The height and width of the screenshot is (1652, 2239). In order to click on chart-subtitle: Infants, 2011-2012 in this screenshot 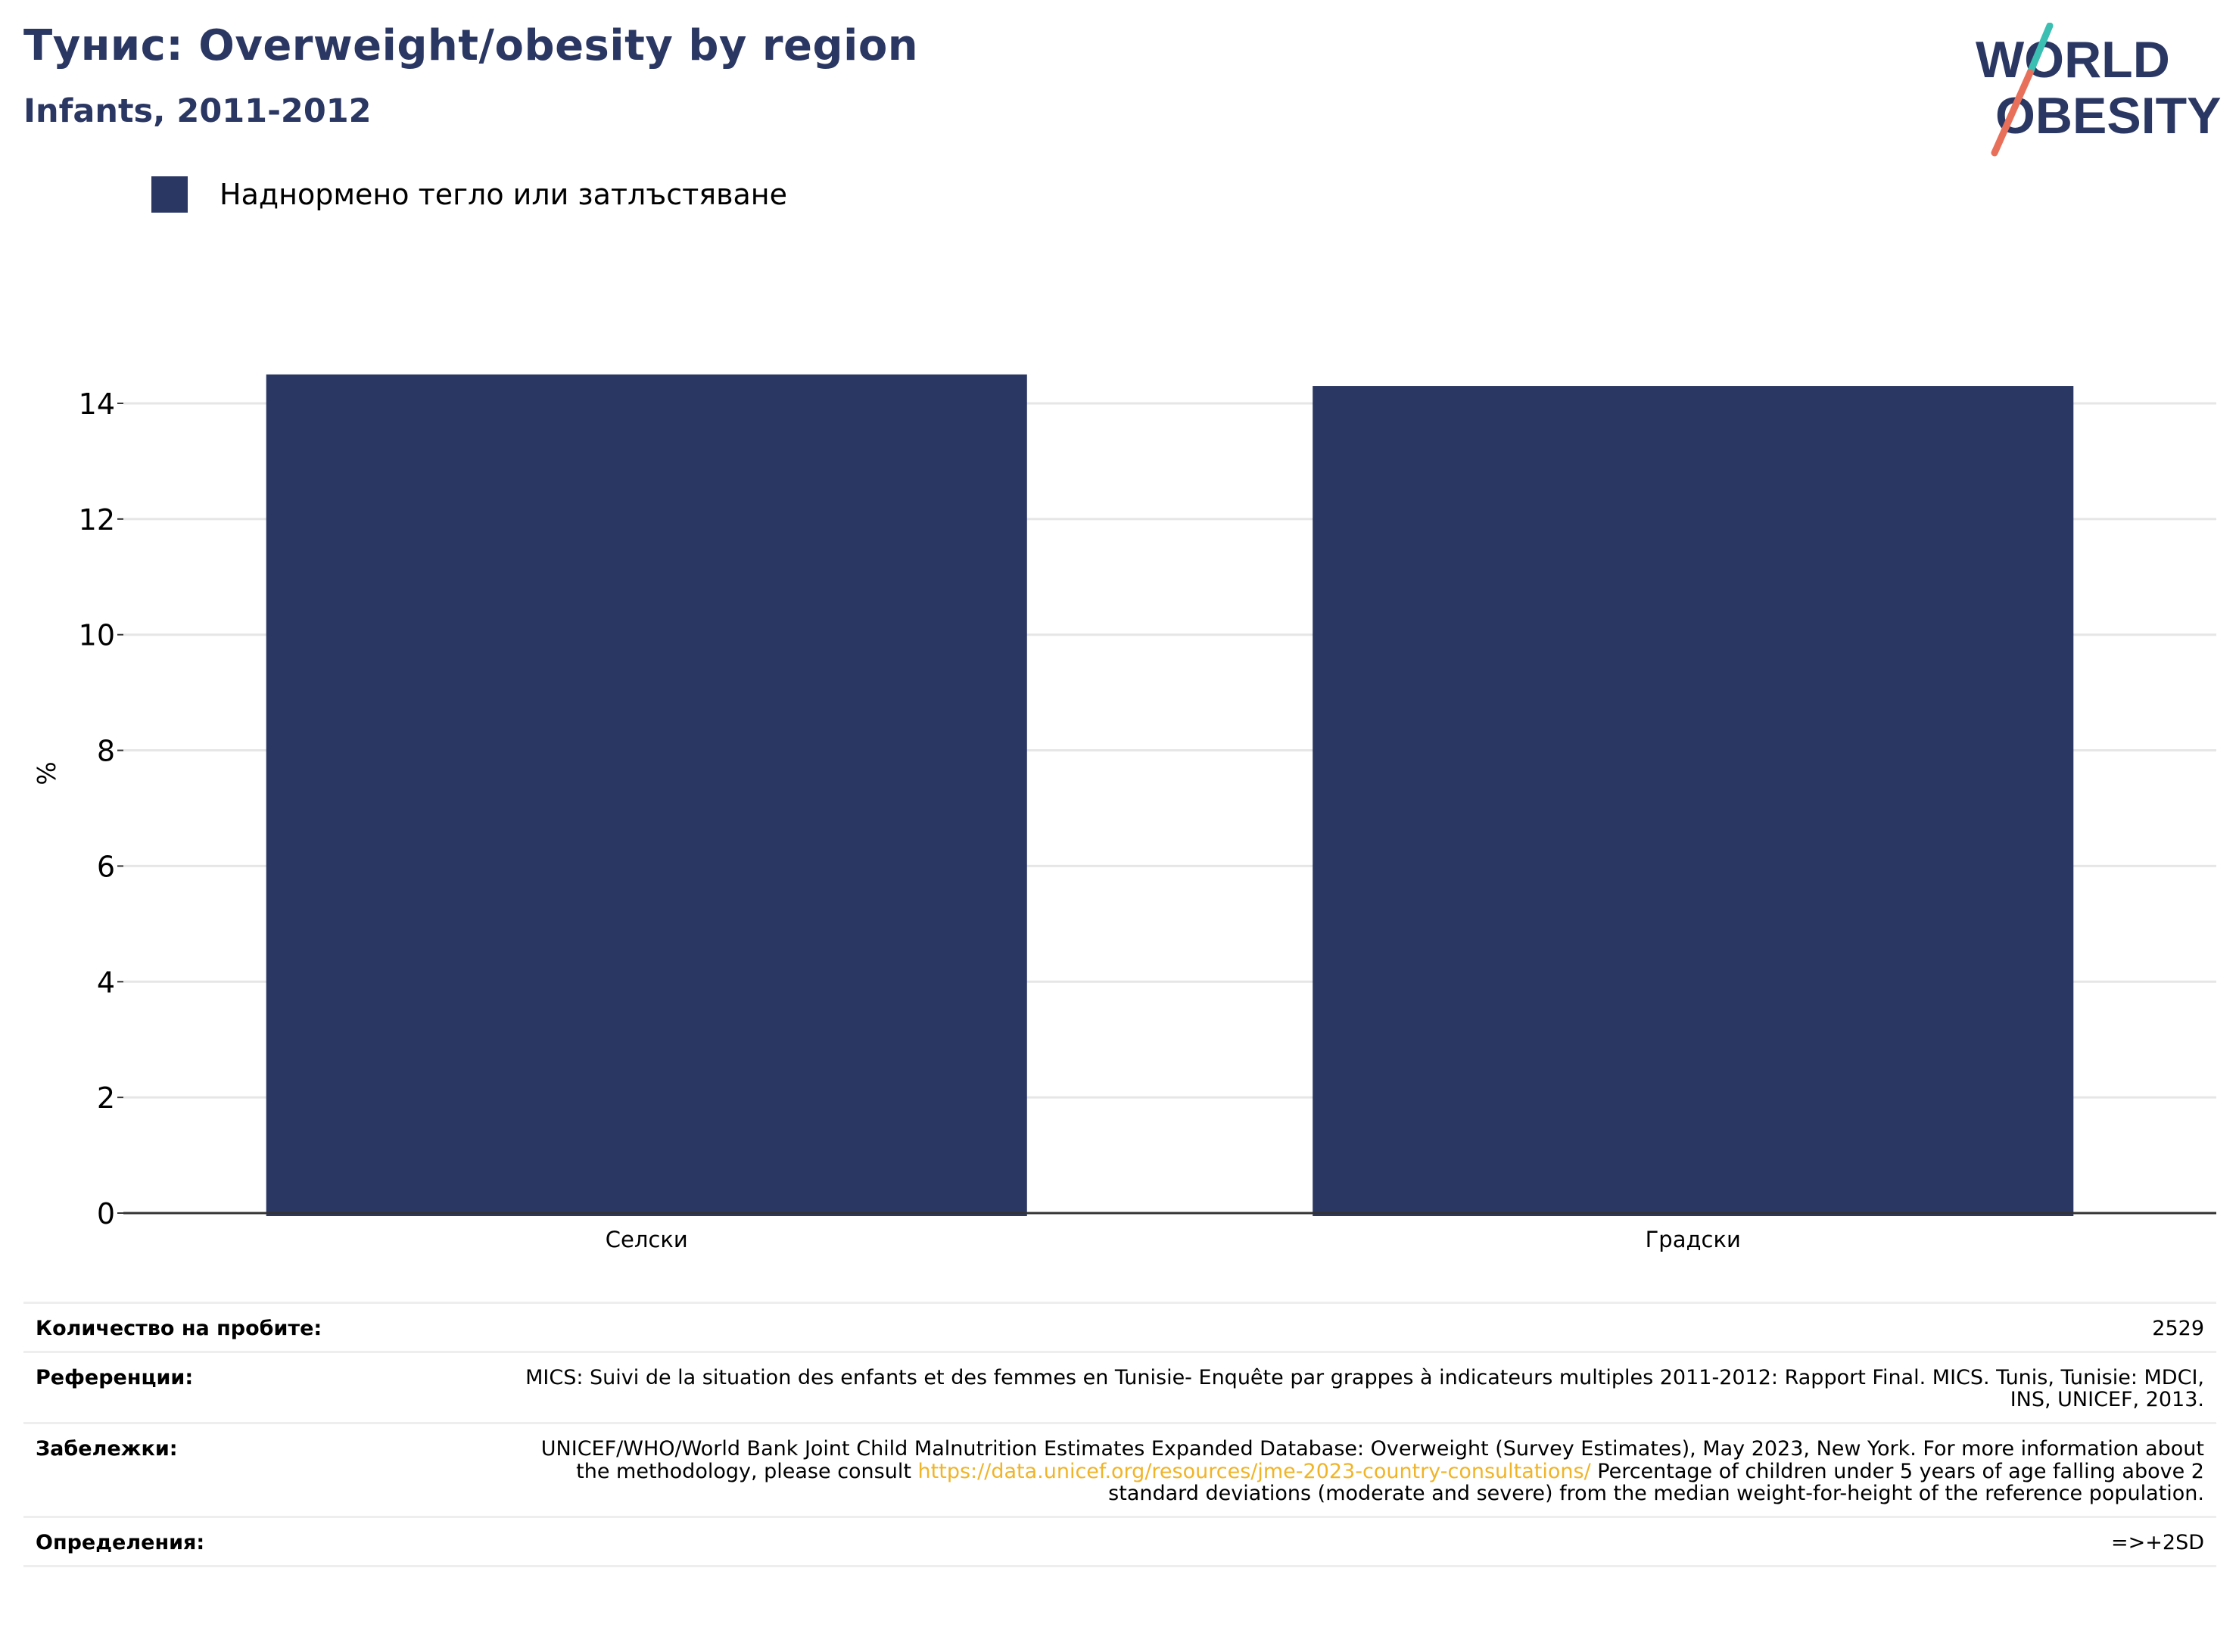, I will do `click(198, 111)`.